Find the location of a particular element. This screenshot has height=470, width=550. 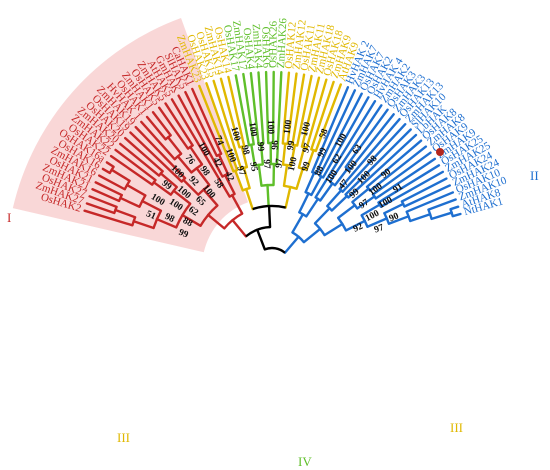

highlight-marker is located at coordinates (440, 152).